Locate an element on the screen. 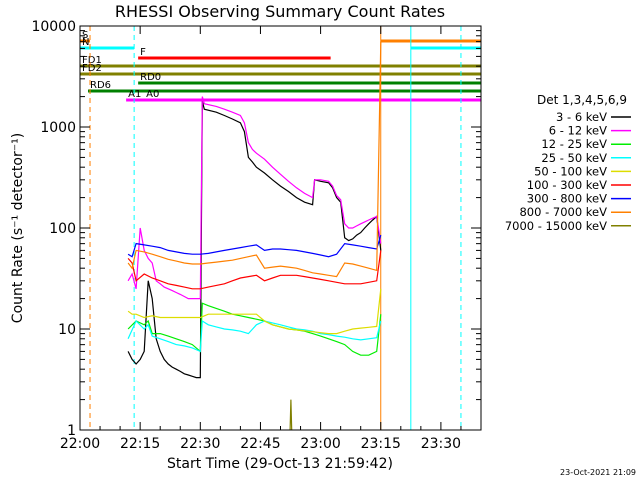  y-axis-label: Count Rate (s⁻¹ detector⁻¹) is located at coordinates (18, 228).